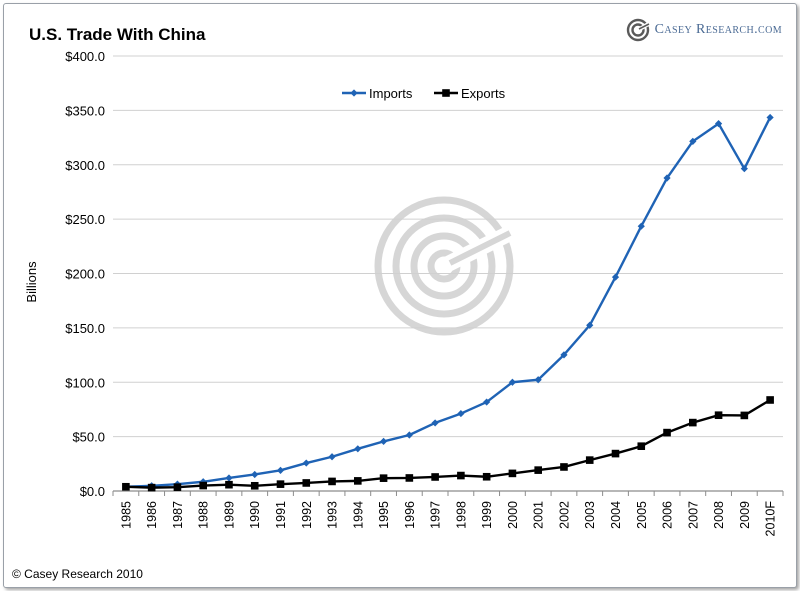  Describe the element at coordinates (539, 515) in the screenshot. I see `x-tick-label: 2001` at that location.